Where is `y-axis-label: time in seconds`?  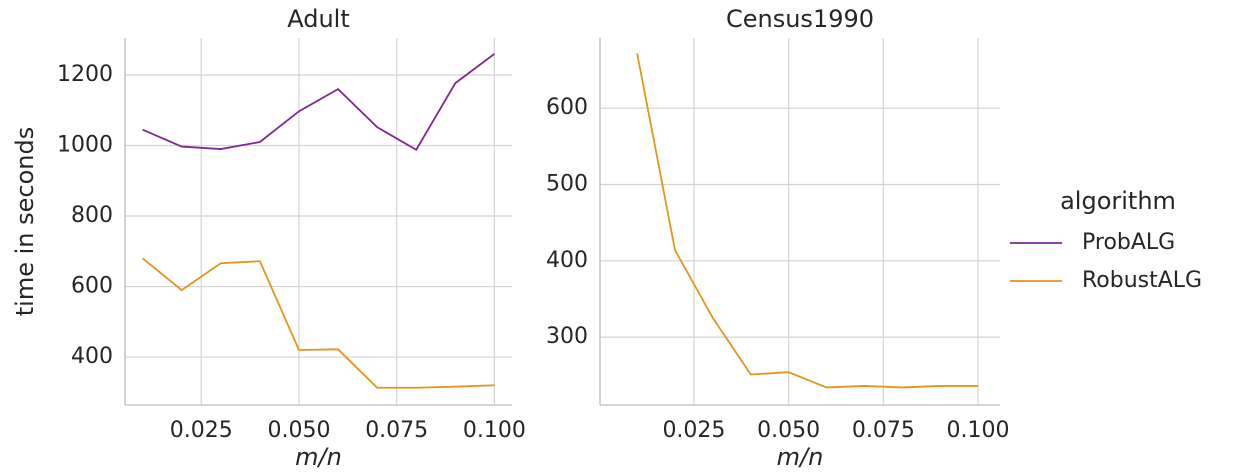
y-axis-label: time in seconds is located at coordinates (25, 221).